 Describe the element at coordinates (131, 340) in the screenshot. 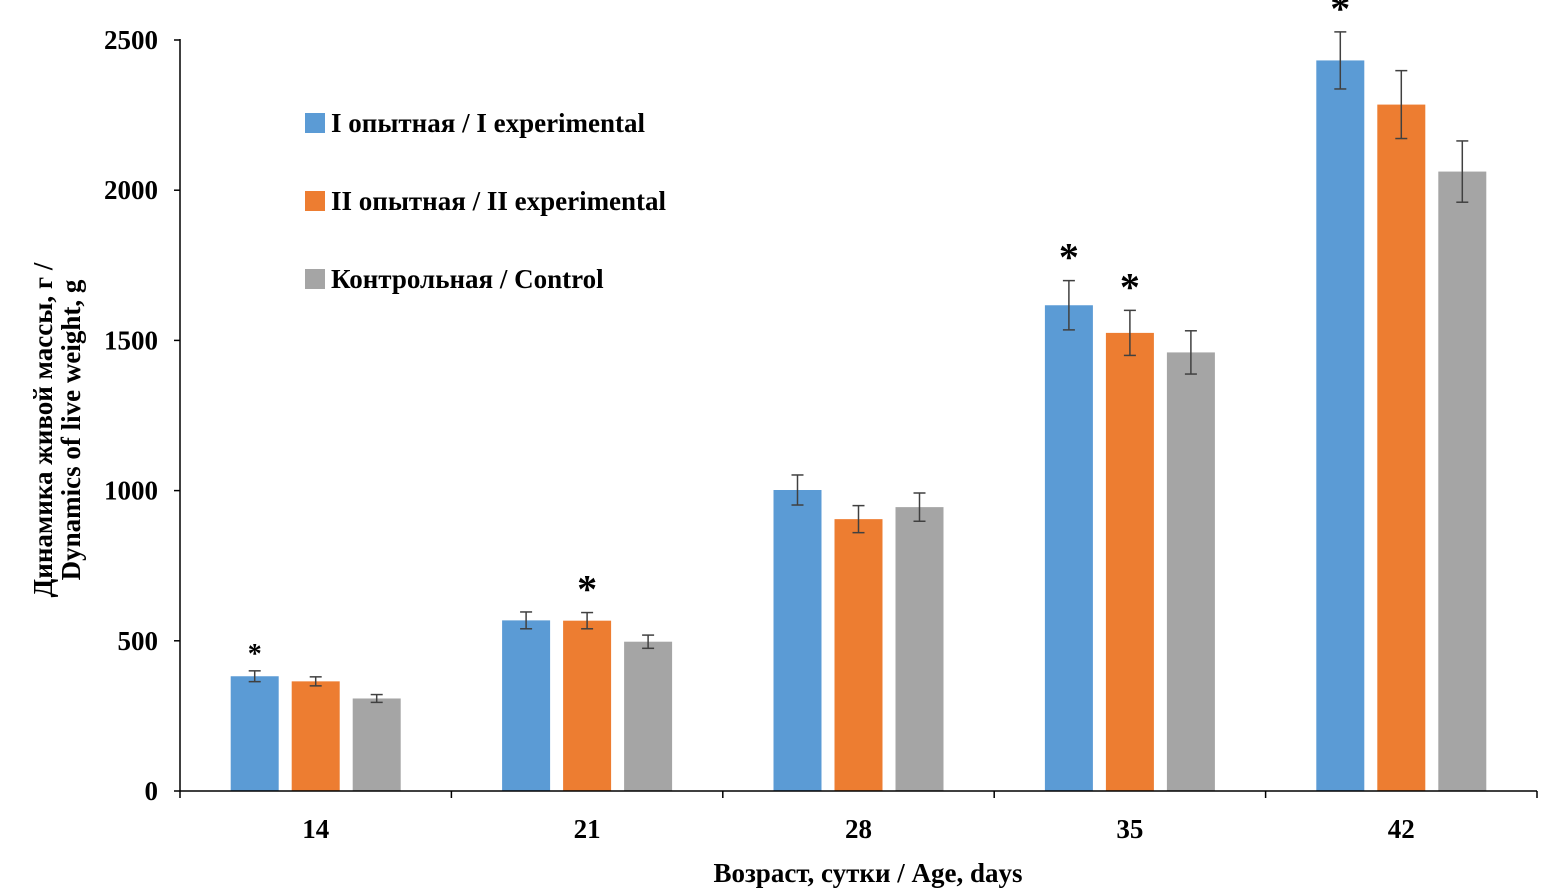

I see `y-tick-label: 1500` at that location.